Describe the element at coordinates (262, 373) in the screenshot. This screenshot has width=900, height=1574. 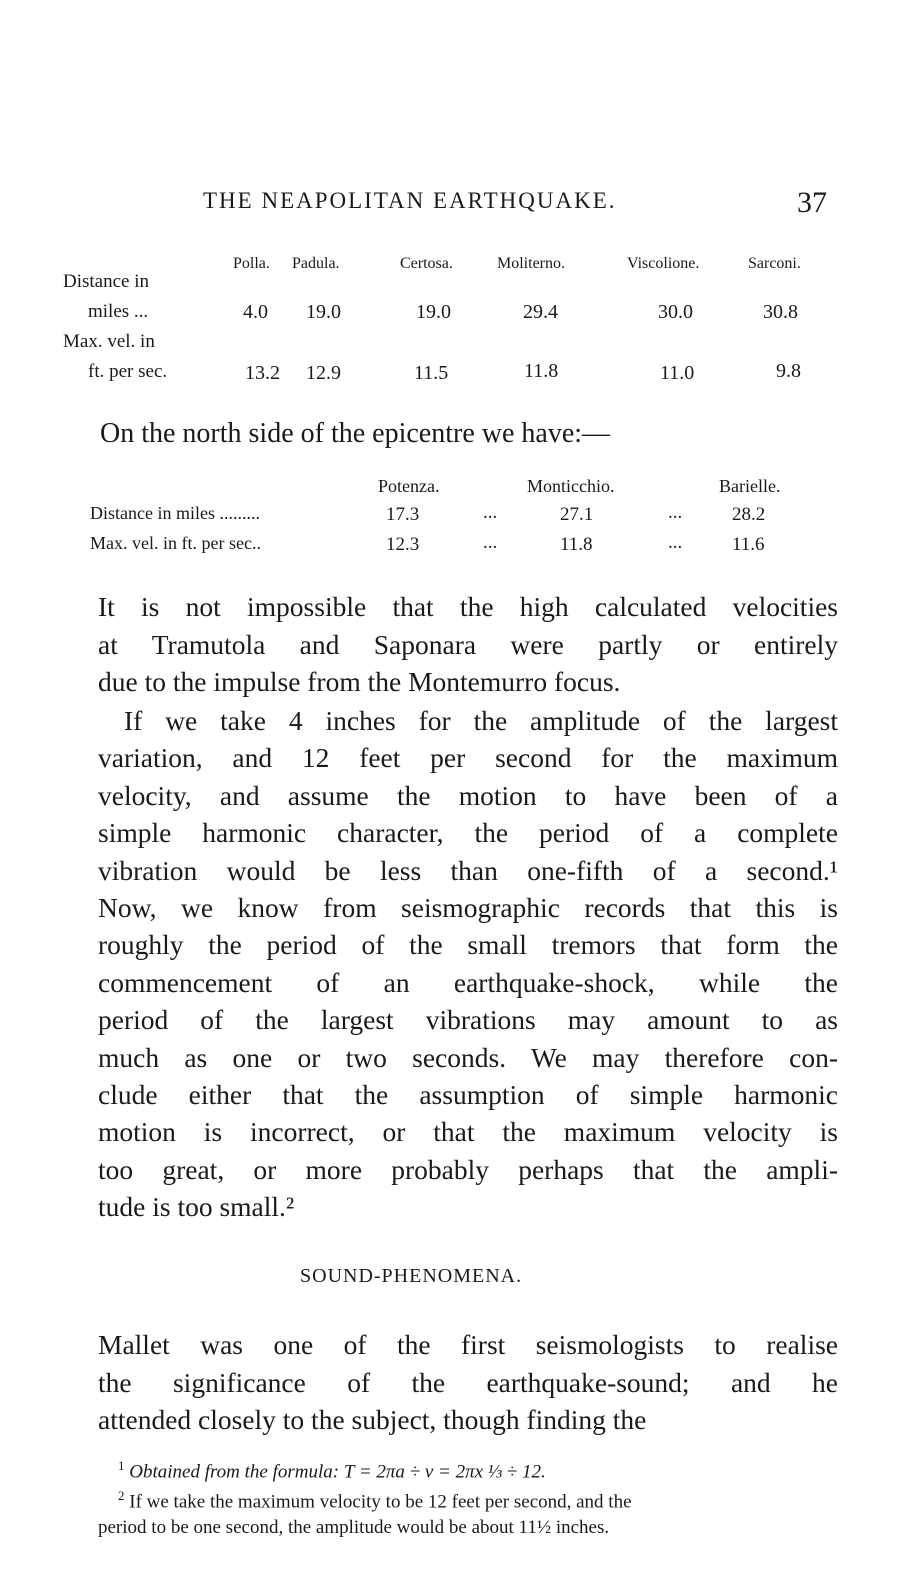
I see `cell: 13.2` at that location.